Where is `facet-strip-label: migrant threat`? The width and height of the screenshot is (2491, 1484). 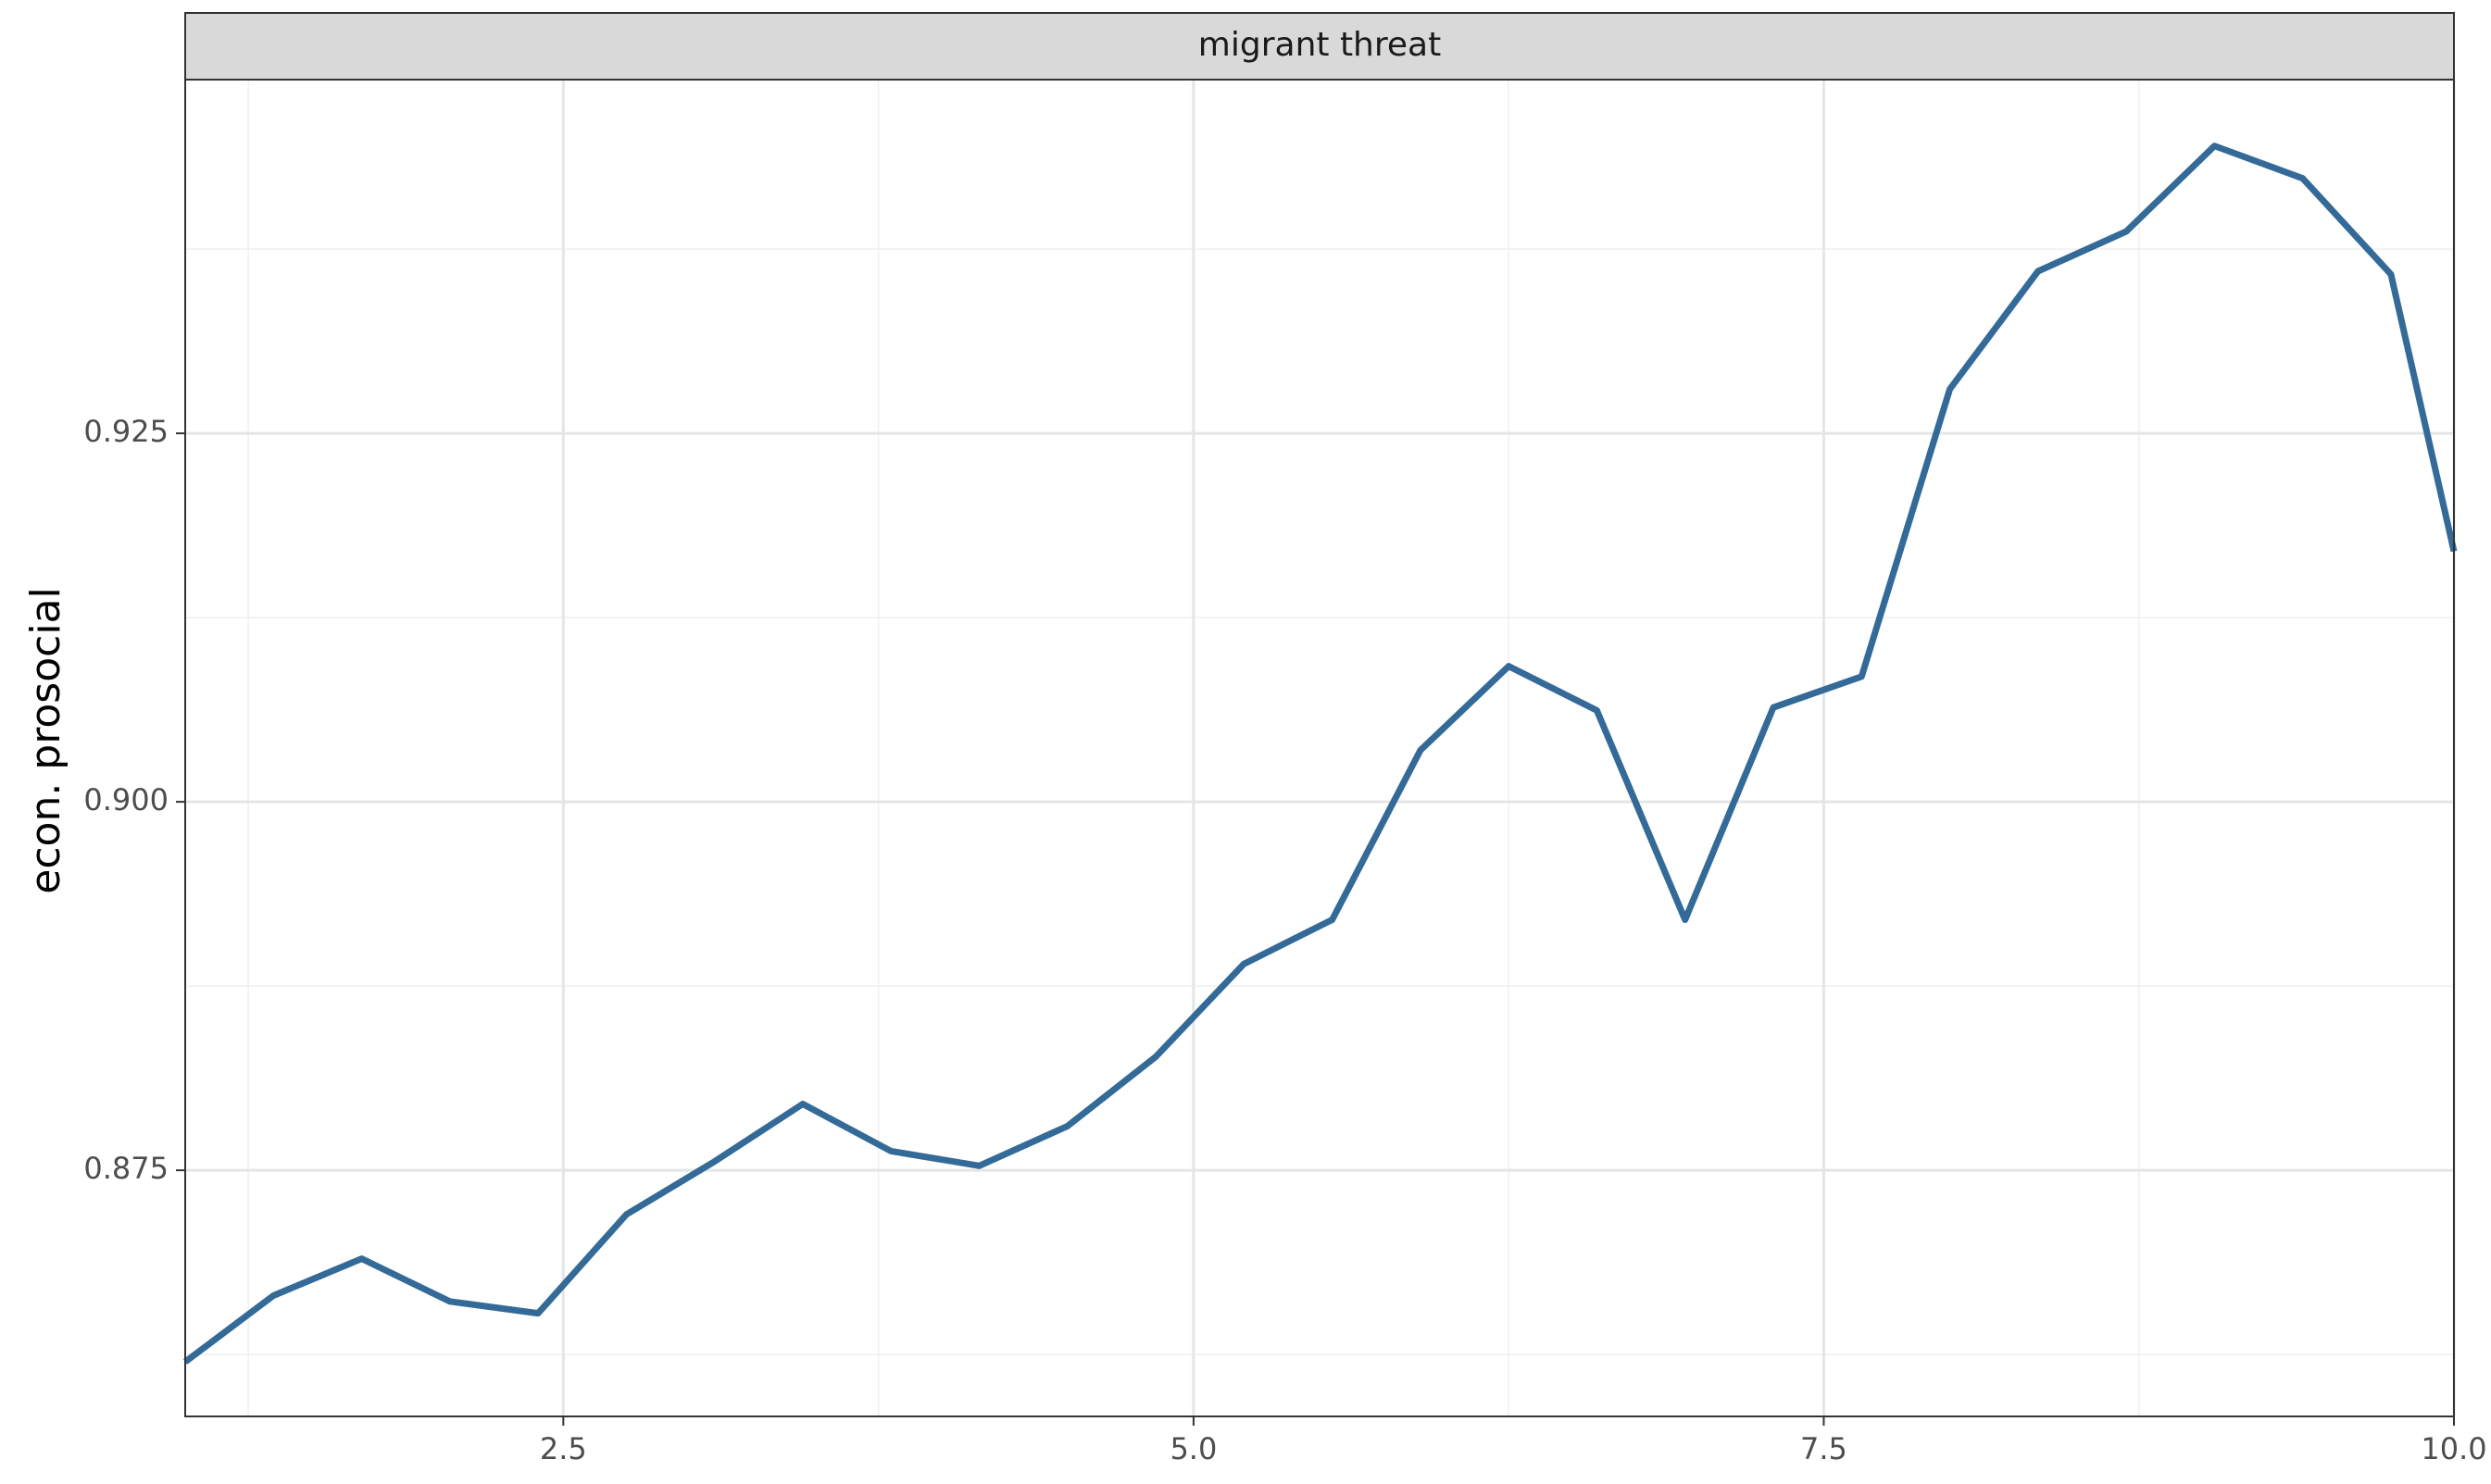 facet-strip-label: migrant threat is located at coordinates (1319, 45).